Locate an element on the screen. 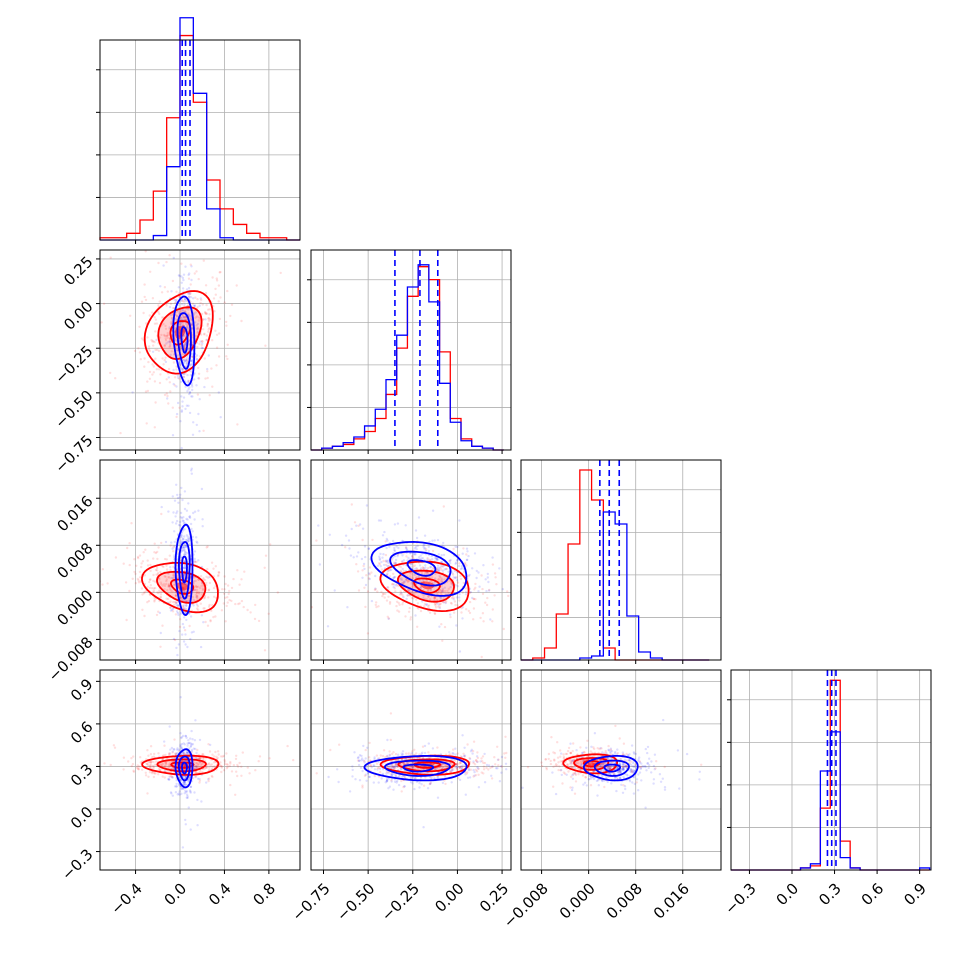 The height and width of the screenshot is (970, 970). panel-body is located at coordinates (199, 772).